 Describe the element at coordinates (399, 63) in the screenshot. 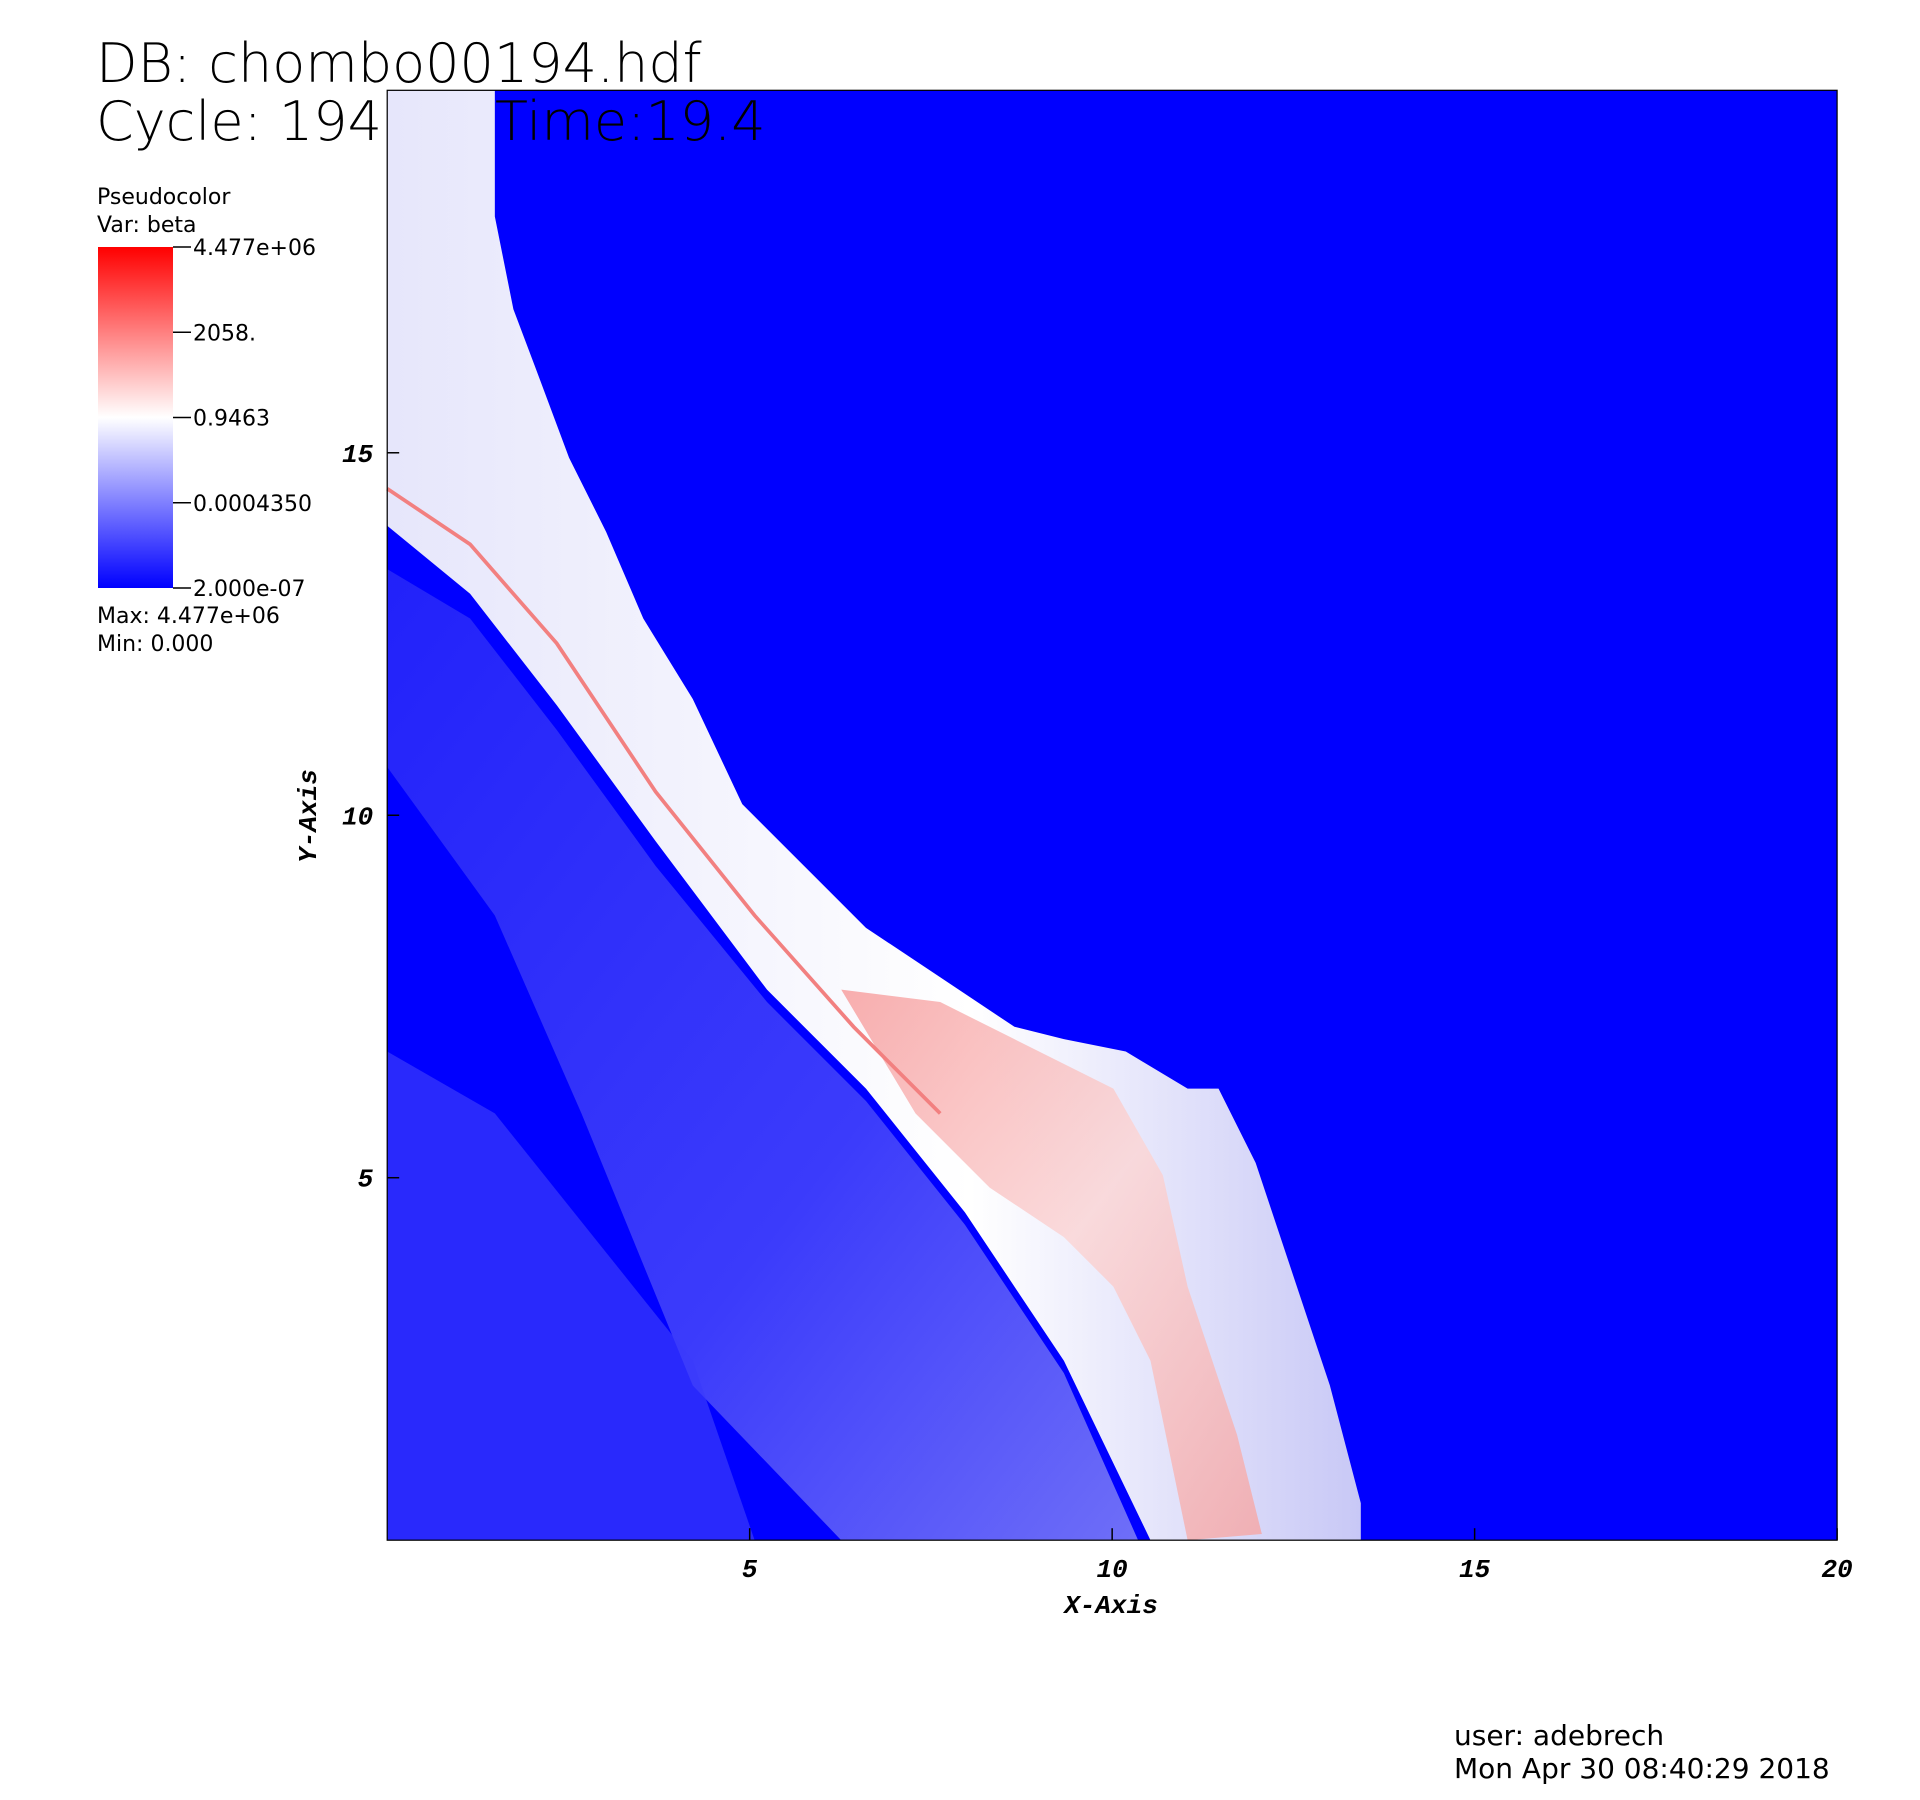

I see `title: DB: chombo00194.hdf` at that location.